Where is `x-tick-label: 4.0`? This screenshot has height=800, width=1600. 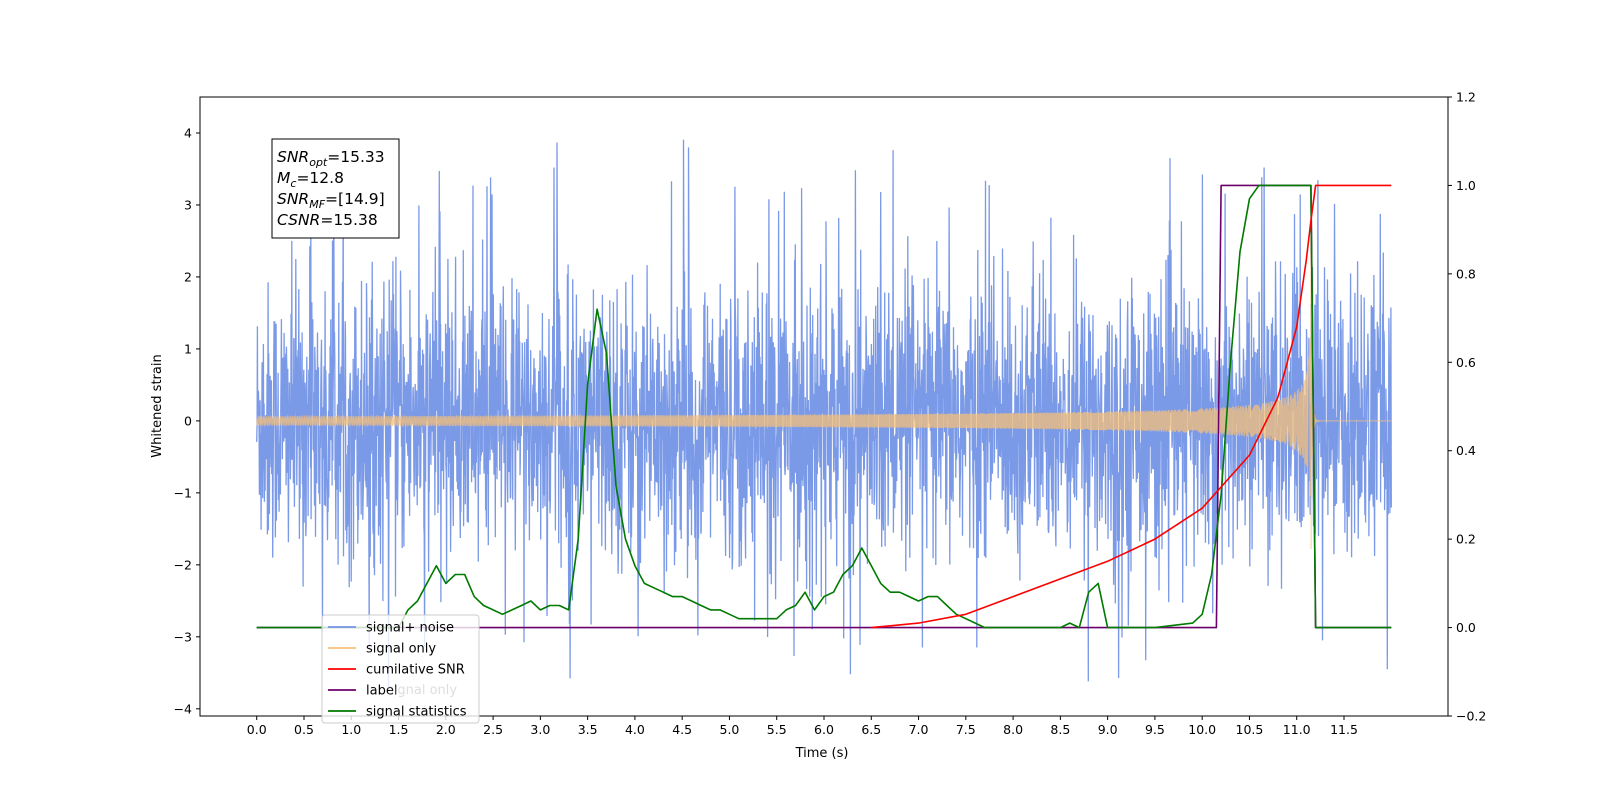
x-tick-label: 4.0 is located at coordinates (635, 729).